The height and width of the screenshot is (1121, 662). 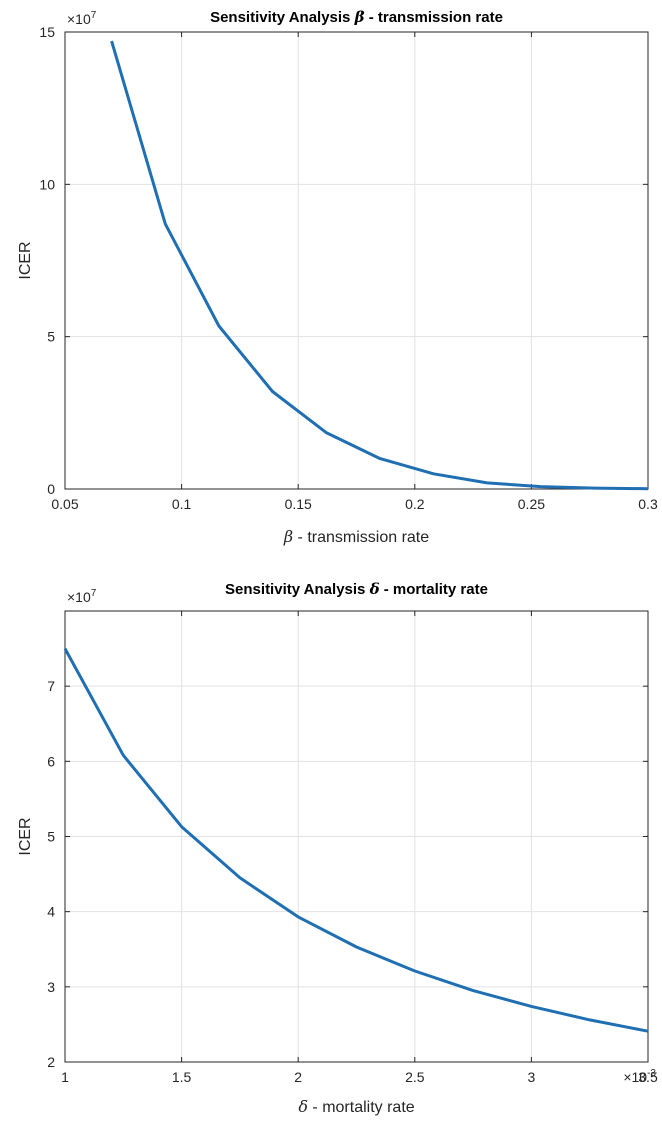 What do you see at coordinates (415, 1077) in the screenshot?
I see `chart2-x-tick-label: 2.5` at bounding box center [415, 1077].